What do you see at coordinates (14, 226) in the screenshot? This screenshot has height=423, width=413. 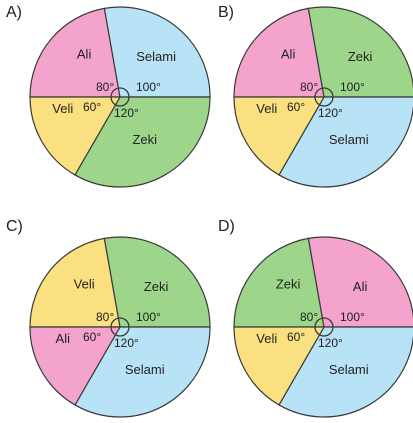 I see `option-label-c: C)` at bounding box center [14, 226].